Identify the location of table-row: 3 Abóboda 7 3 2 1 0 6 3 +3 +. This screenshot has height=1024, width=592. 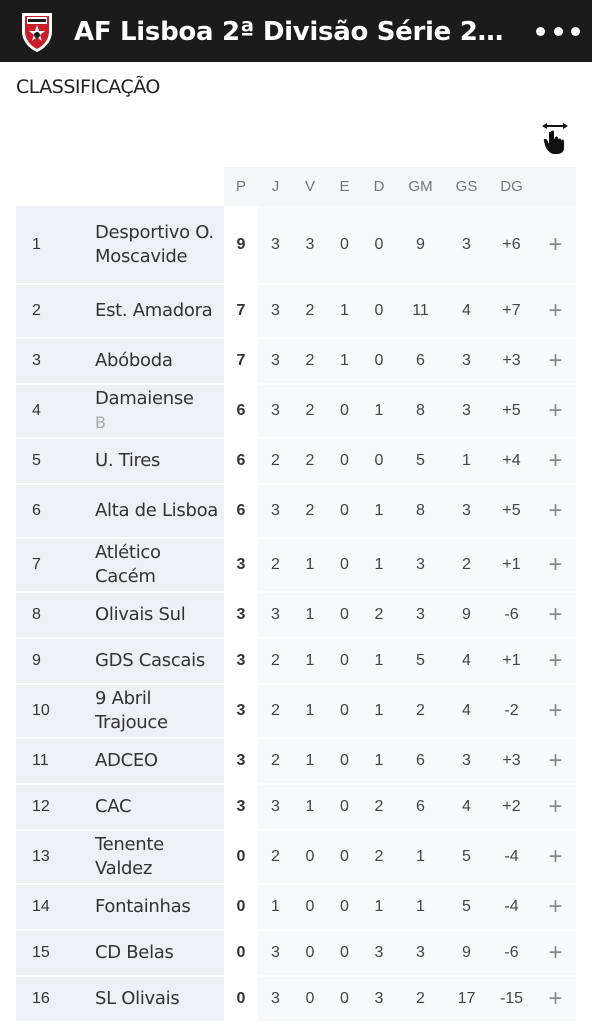
(296, 361).